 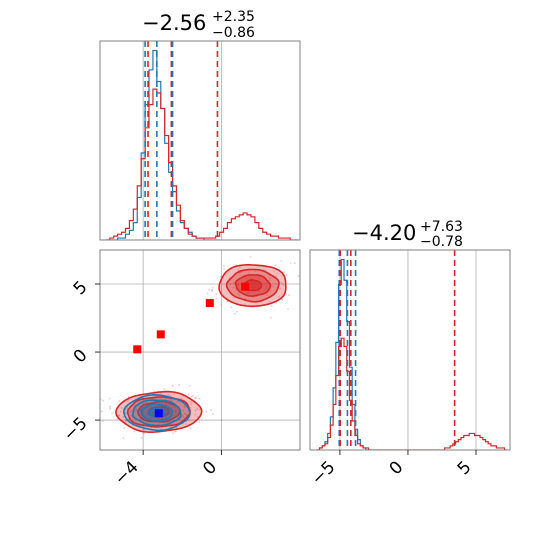 What do you see at coordinates (166, 469) in the screenshot?
I see `joint-x-ticks: −4 0` at bounding box center [166, 469].